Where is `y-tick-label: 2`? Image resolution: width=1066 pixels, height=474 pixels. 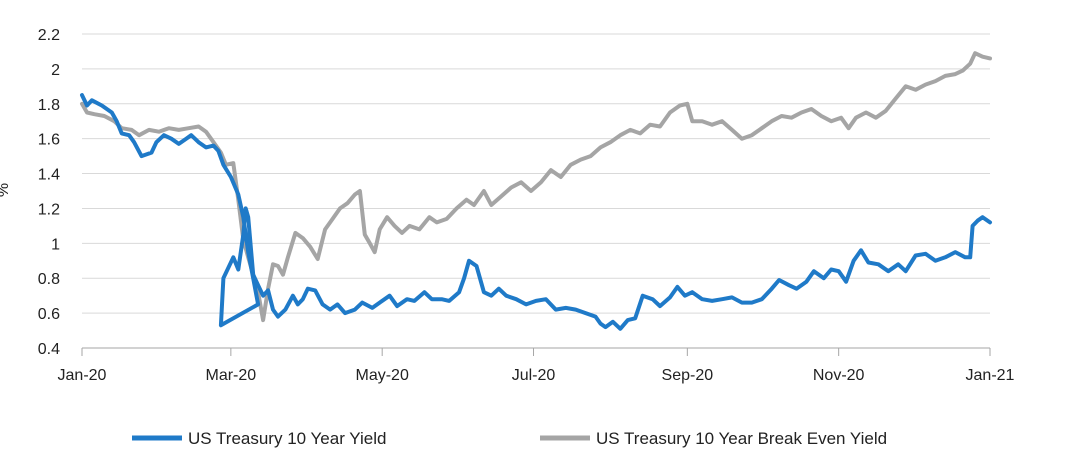
y-tick-label: 2 is located at coordinates (55, 70).